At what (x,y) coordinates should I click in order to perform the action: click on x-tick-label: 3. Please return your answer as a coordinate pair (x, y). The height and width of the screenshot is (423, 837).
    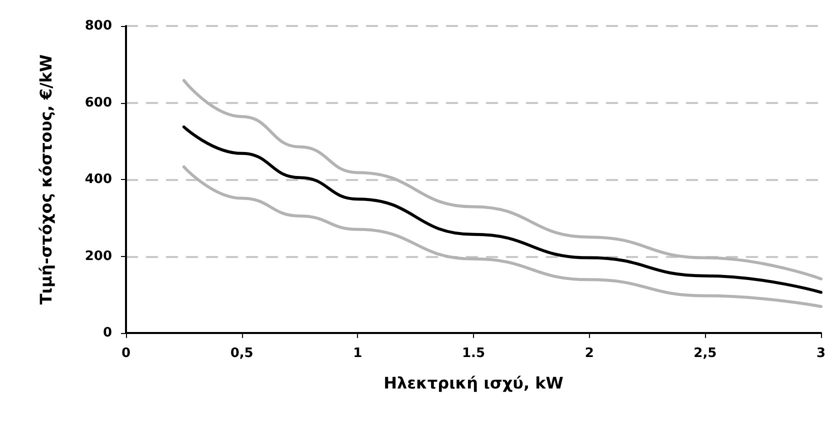
    Looking at the image, I should click on (821, 353).